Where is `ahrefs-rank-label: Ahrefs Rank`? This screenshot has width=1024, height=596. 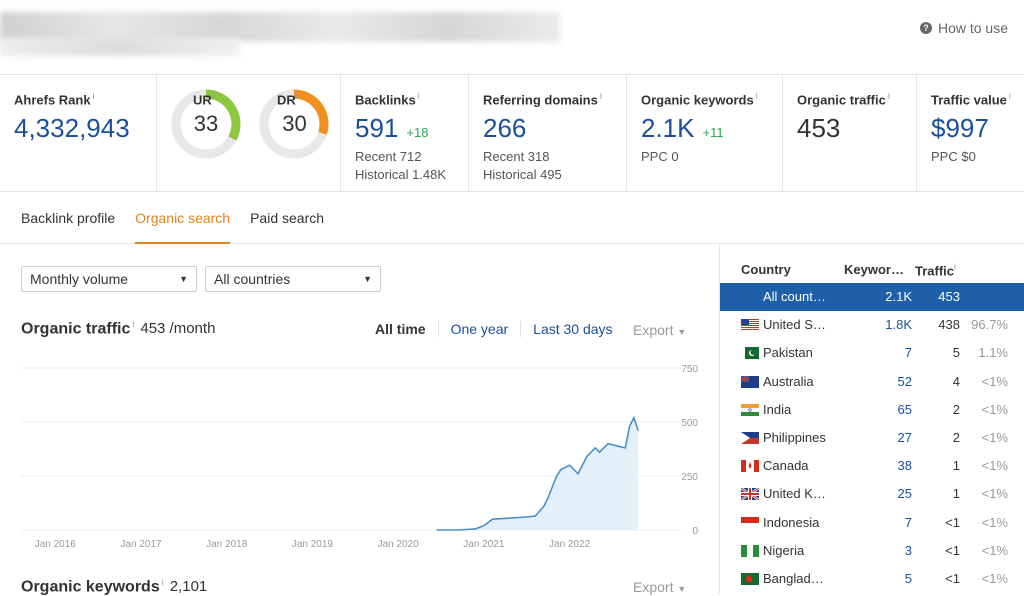 ahrefs-rank-label: Ahrefs Rank is located at coordinates (52, 100).